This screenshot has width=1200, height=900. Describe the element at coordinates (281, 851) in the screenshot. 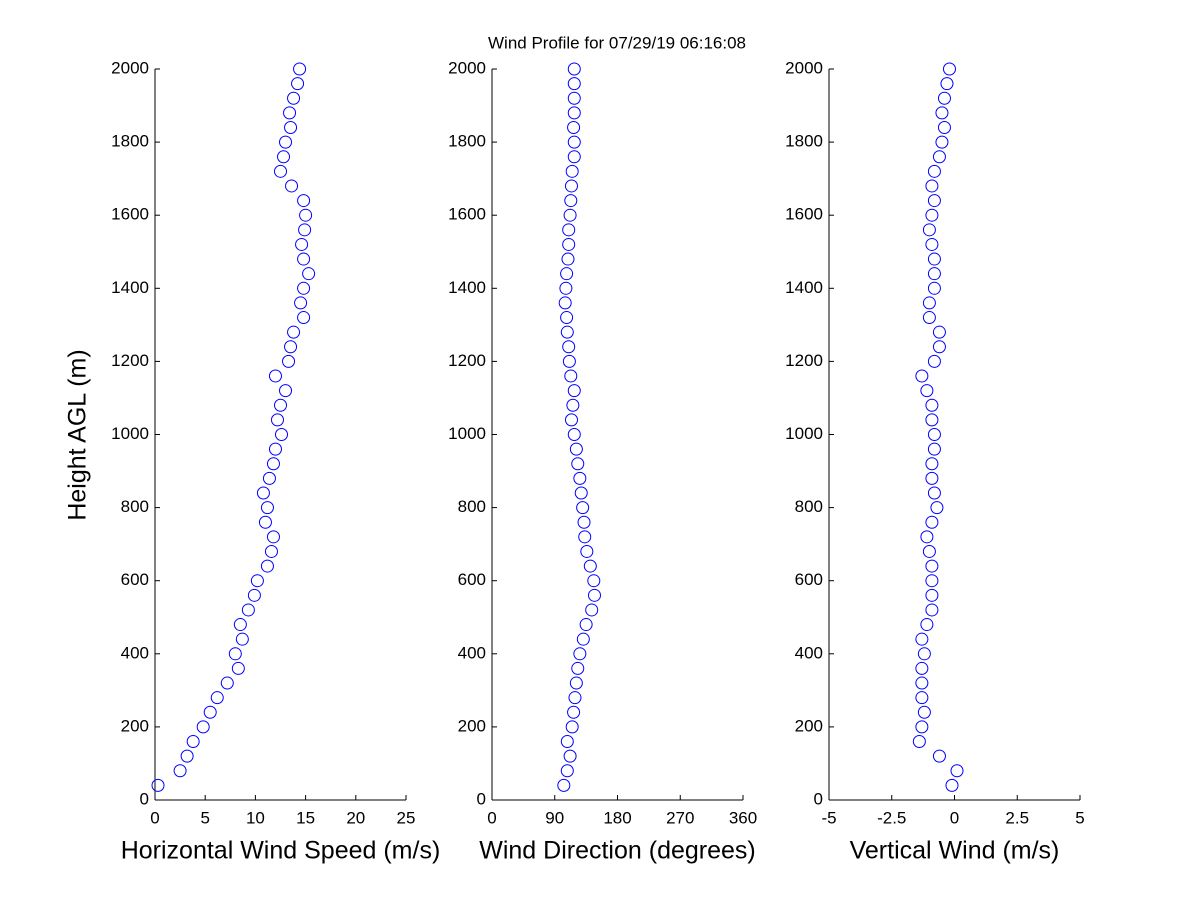

I see `x-axis-label: Horizontal Wind Speed (m/s)` at that location.